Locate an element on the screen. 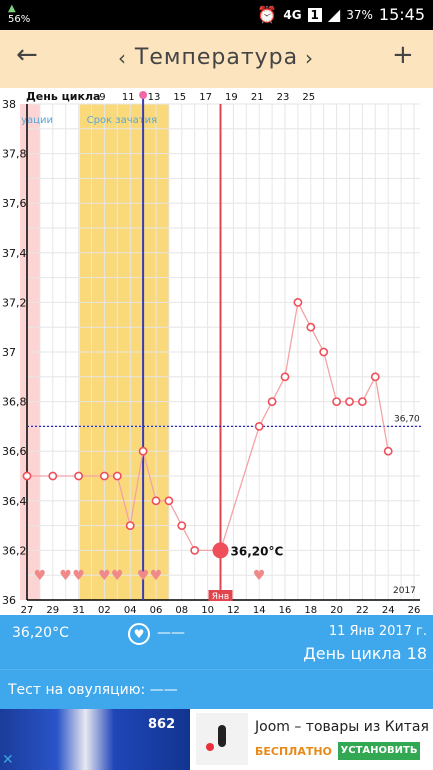 The image size is (433, 770). today-badge-label: Янв is located at coordinates (220, 597).